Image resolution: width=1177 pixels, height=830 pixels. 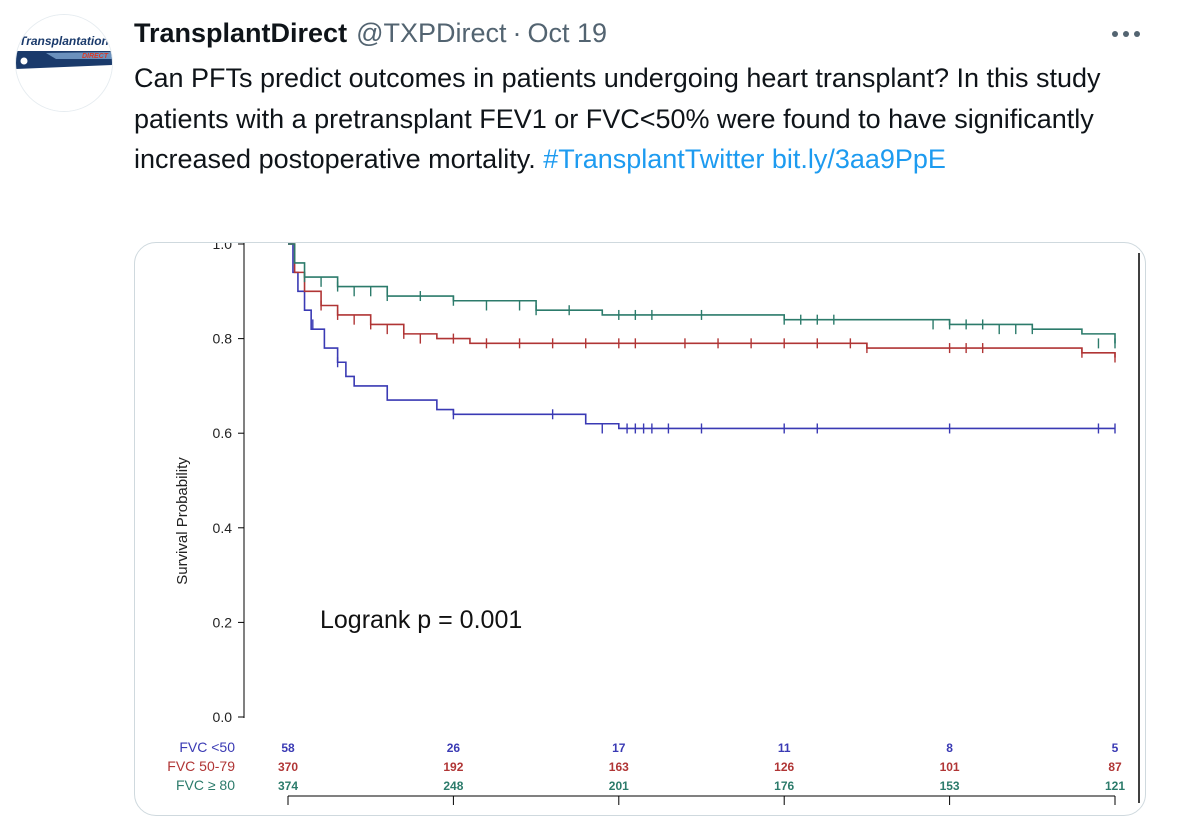 I want to click on risk-table-row-label: FVC 50-79, so click(x=201, y=766).